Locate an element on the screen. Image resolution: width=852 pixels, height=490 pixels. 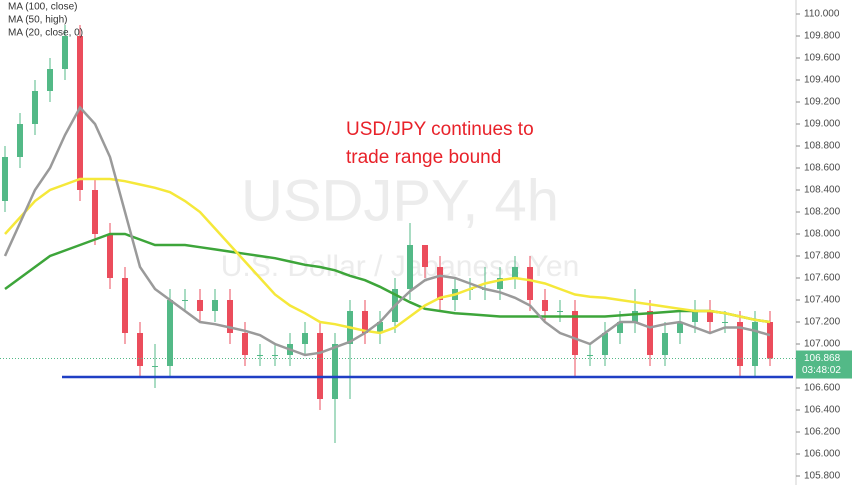
y-tick-label: 108.200 is located at coordinates (822, 212).